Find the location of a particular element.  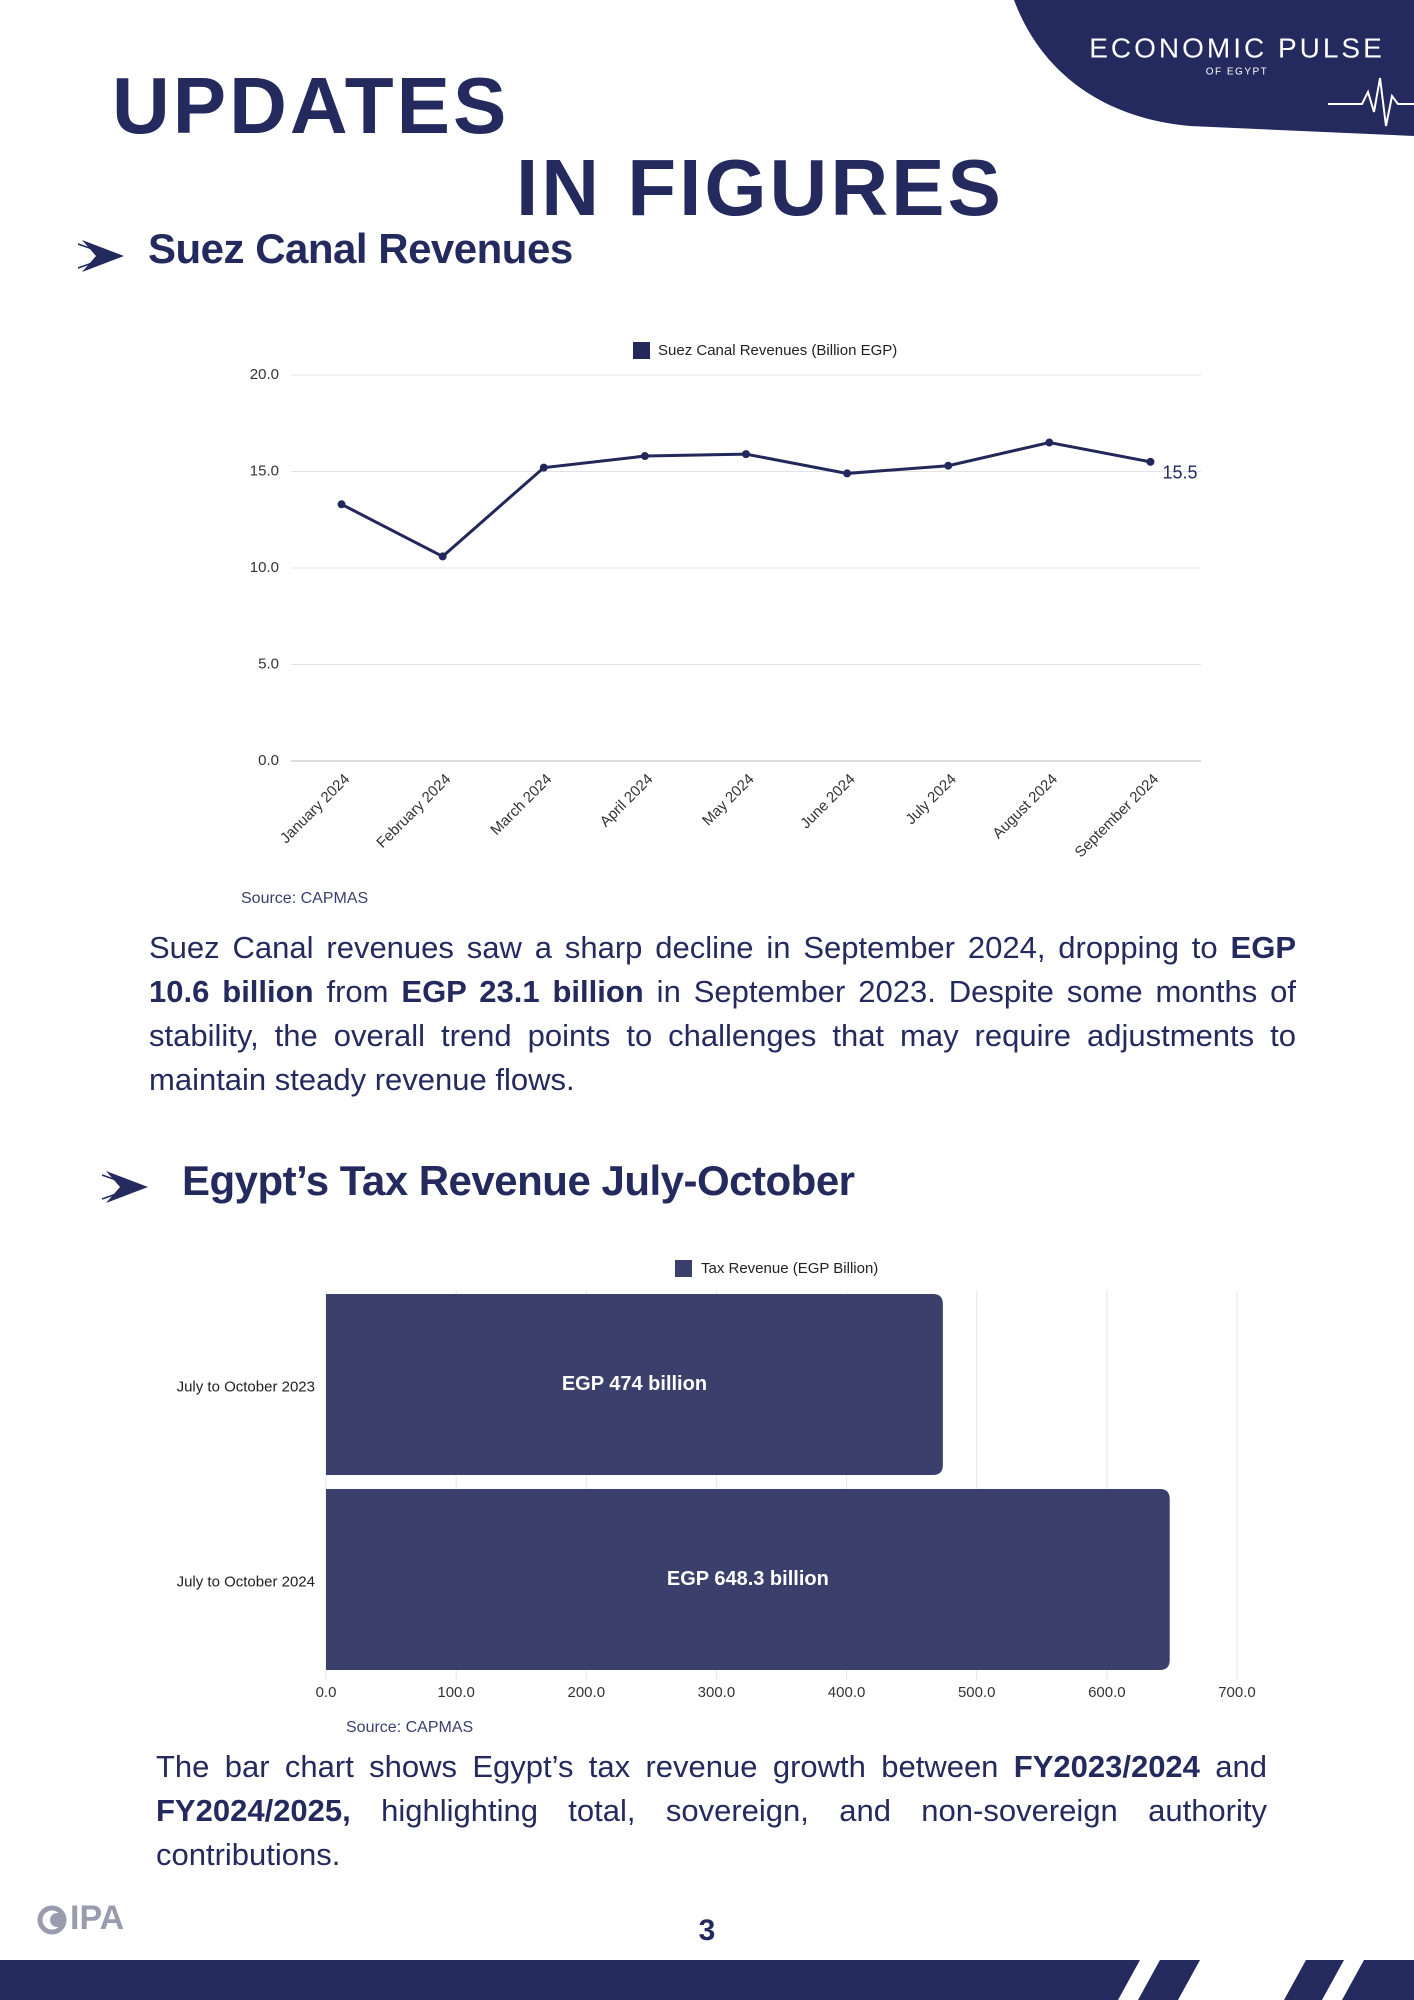

brand-sub: OF EGYPT is located at coordinates (1237, 72).